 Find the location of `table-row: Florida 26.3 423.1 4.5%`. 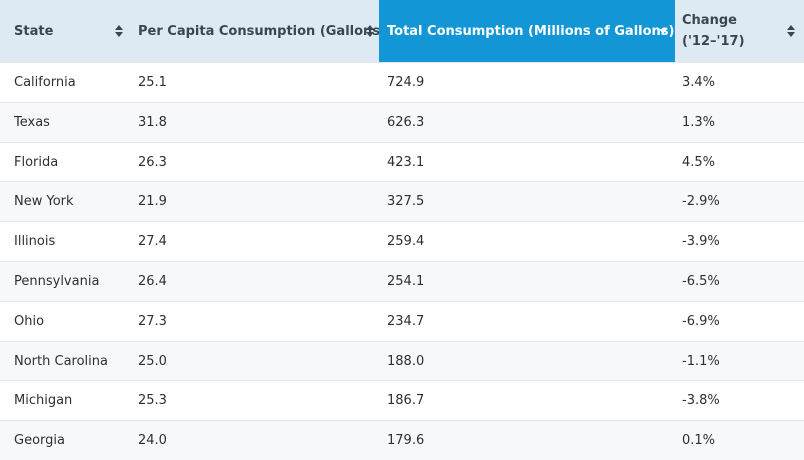

table-row: Florida 26.3 423.1 4.5% is located at coordinates (402, 161).